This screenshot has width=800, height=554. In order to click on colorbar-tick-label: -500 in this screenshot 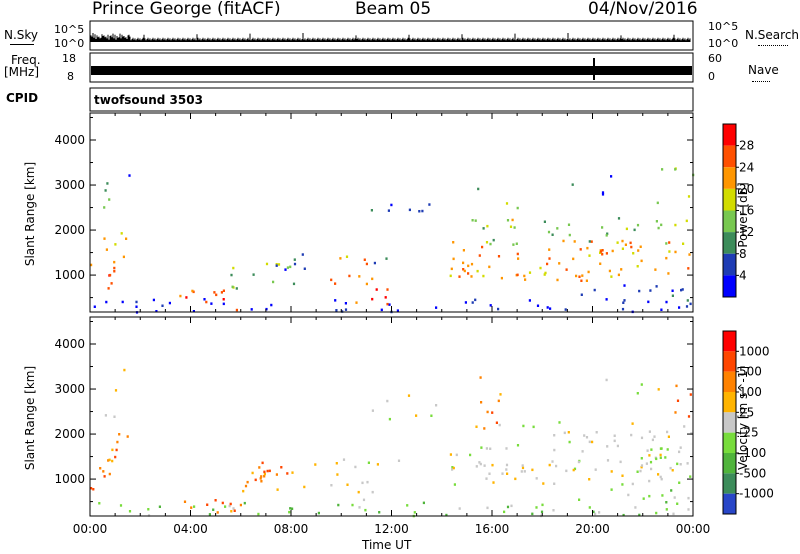, I will do `click(752, 473)`.